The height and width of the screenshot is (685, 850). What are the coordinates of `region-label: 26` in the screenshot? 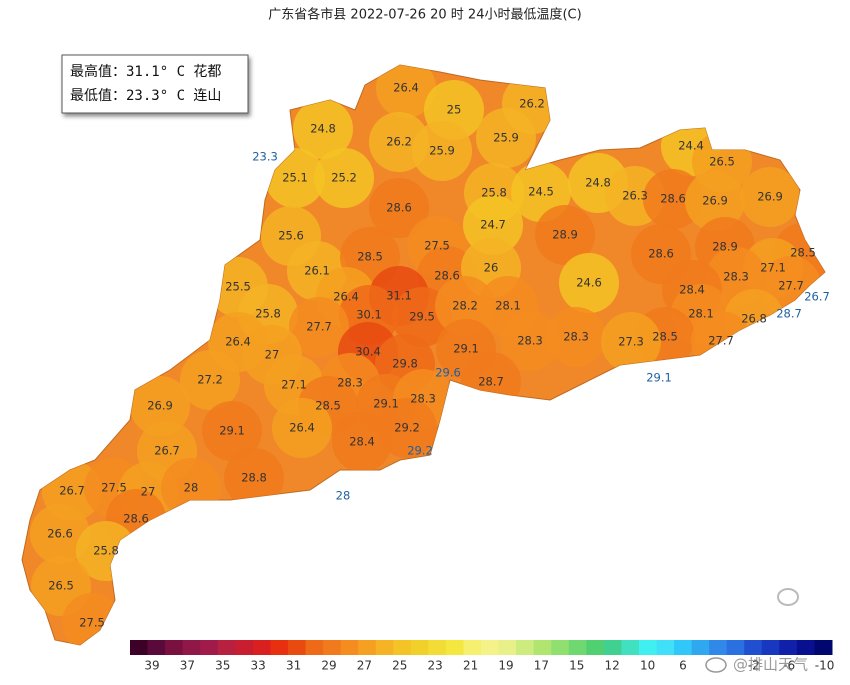 It's located at (491, 268).